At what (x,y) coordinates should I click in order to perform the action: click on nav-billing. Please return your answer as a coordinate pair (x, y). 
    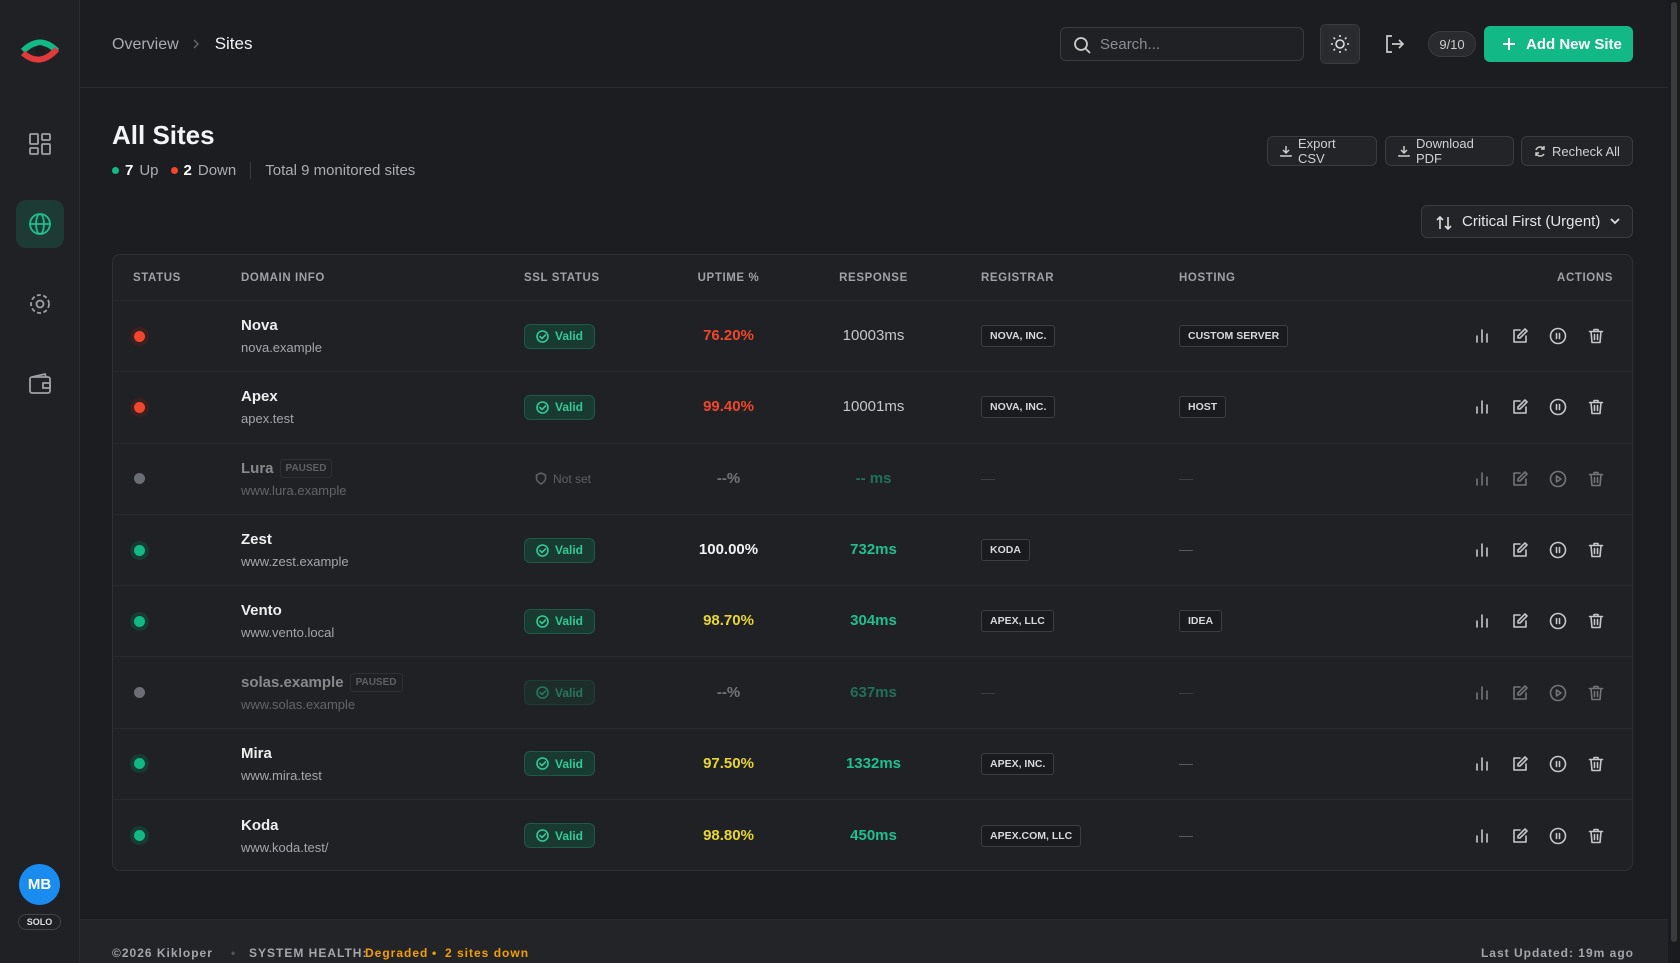
    Looking at the image, I should click on (40, 384).